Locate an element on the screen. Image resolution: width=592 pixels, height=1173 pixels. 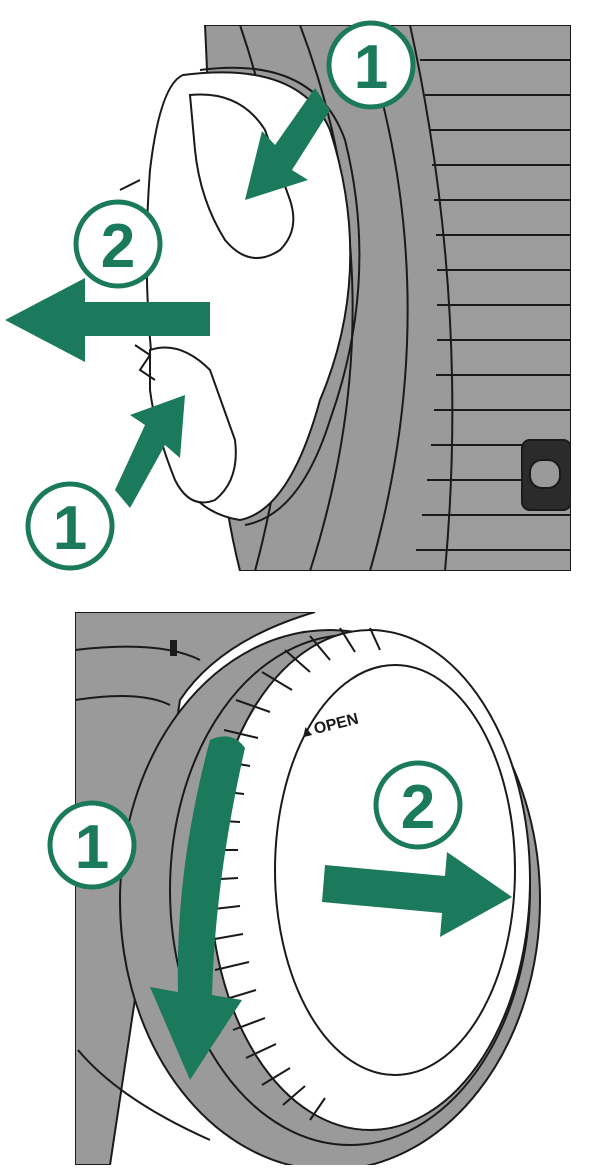
pull-arrow-left is located at coordinates (107, 320).